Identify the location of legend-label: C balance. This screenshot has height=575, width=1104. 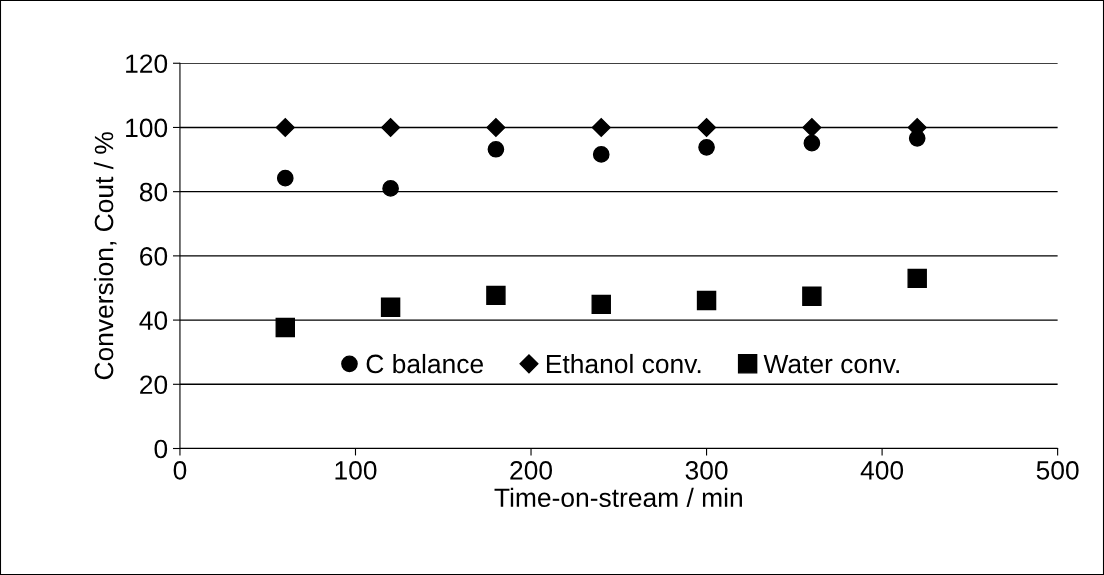
(424, 363).